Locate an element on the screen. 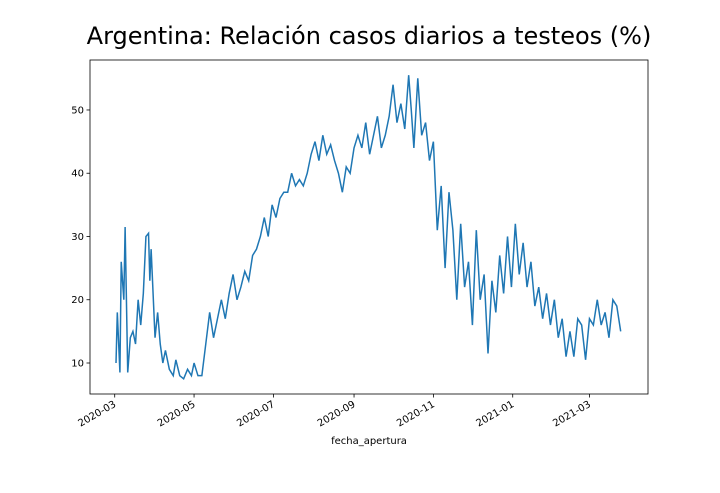 The height and width of the screenshot is (493, 720). x-tick-label: 2020-11 is located at coordinates (416, 414).